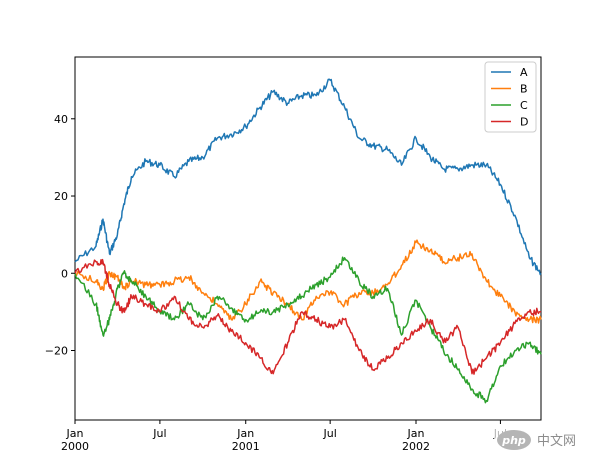 The height and width of the screenshot is (472, 600). What do you see at coordinates (308, 281) in the screenshot?
I see `series-line-b` at bounding box center [308, 281].